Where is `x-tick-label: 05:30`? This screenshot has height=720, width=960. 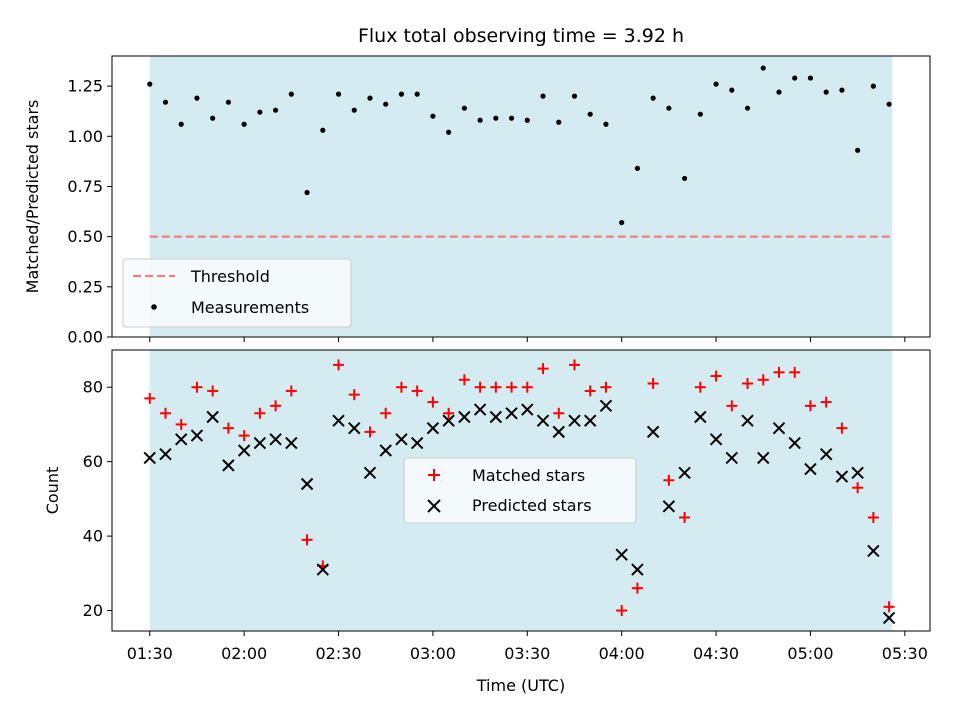 x-tick-label: 05:30 is located at coordinates (905, 653).